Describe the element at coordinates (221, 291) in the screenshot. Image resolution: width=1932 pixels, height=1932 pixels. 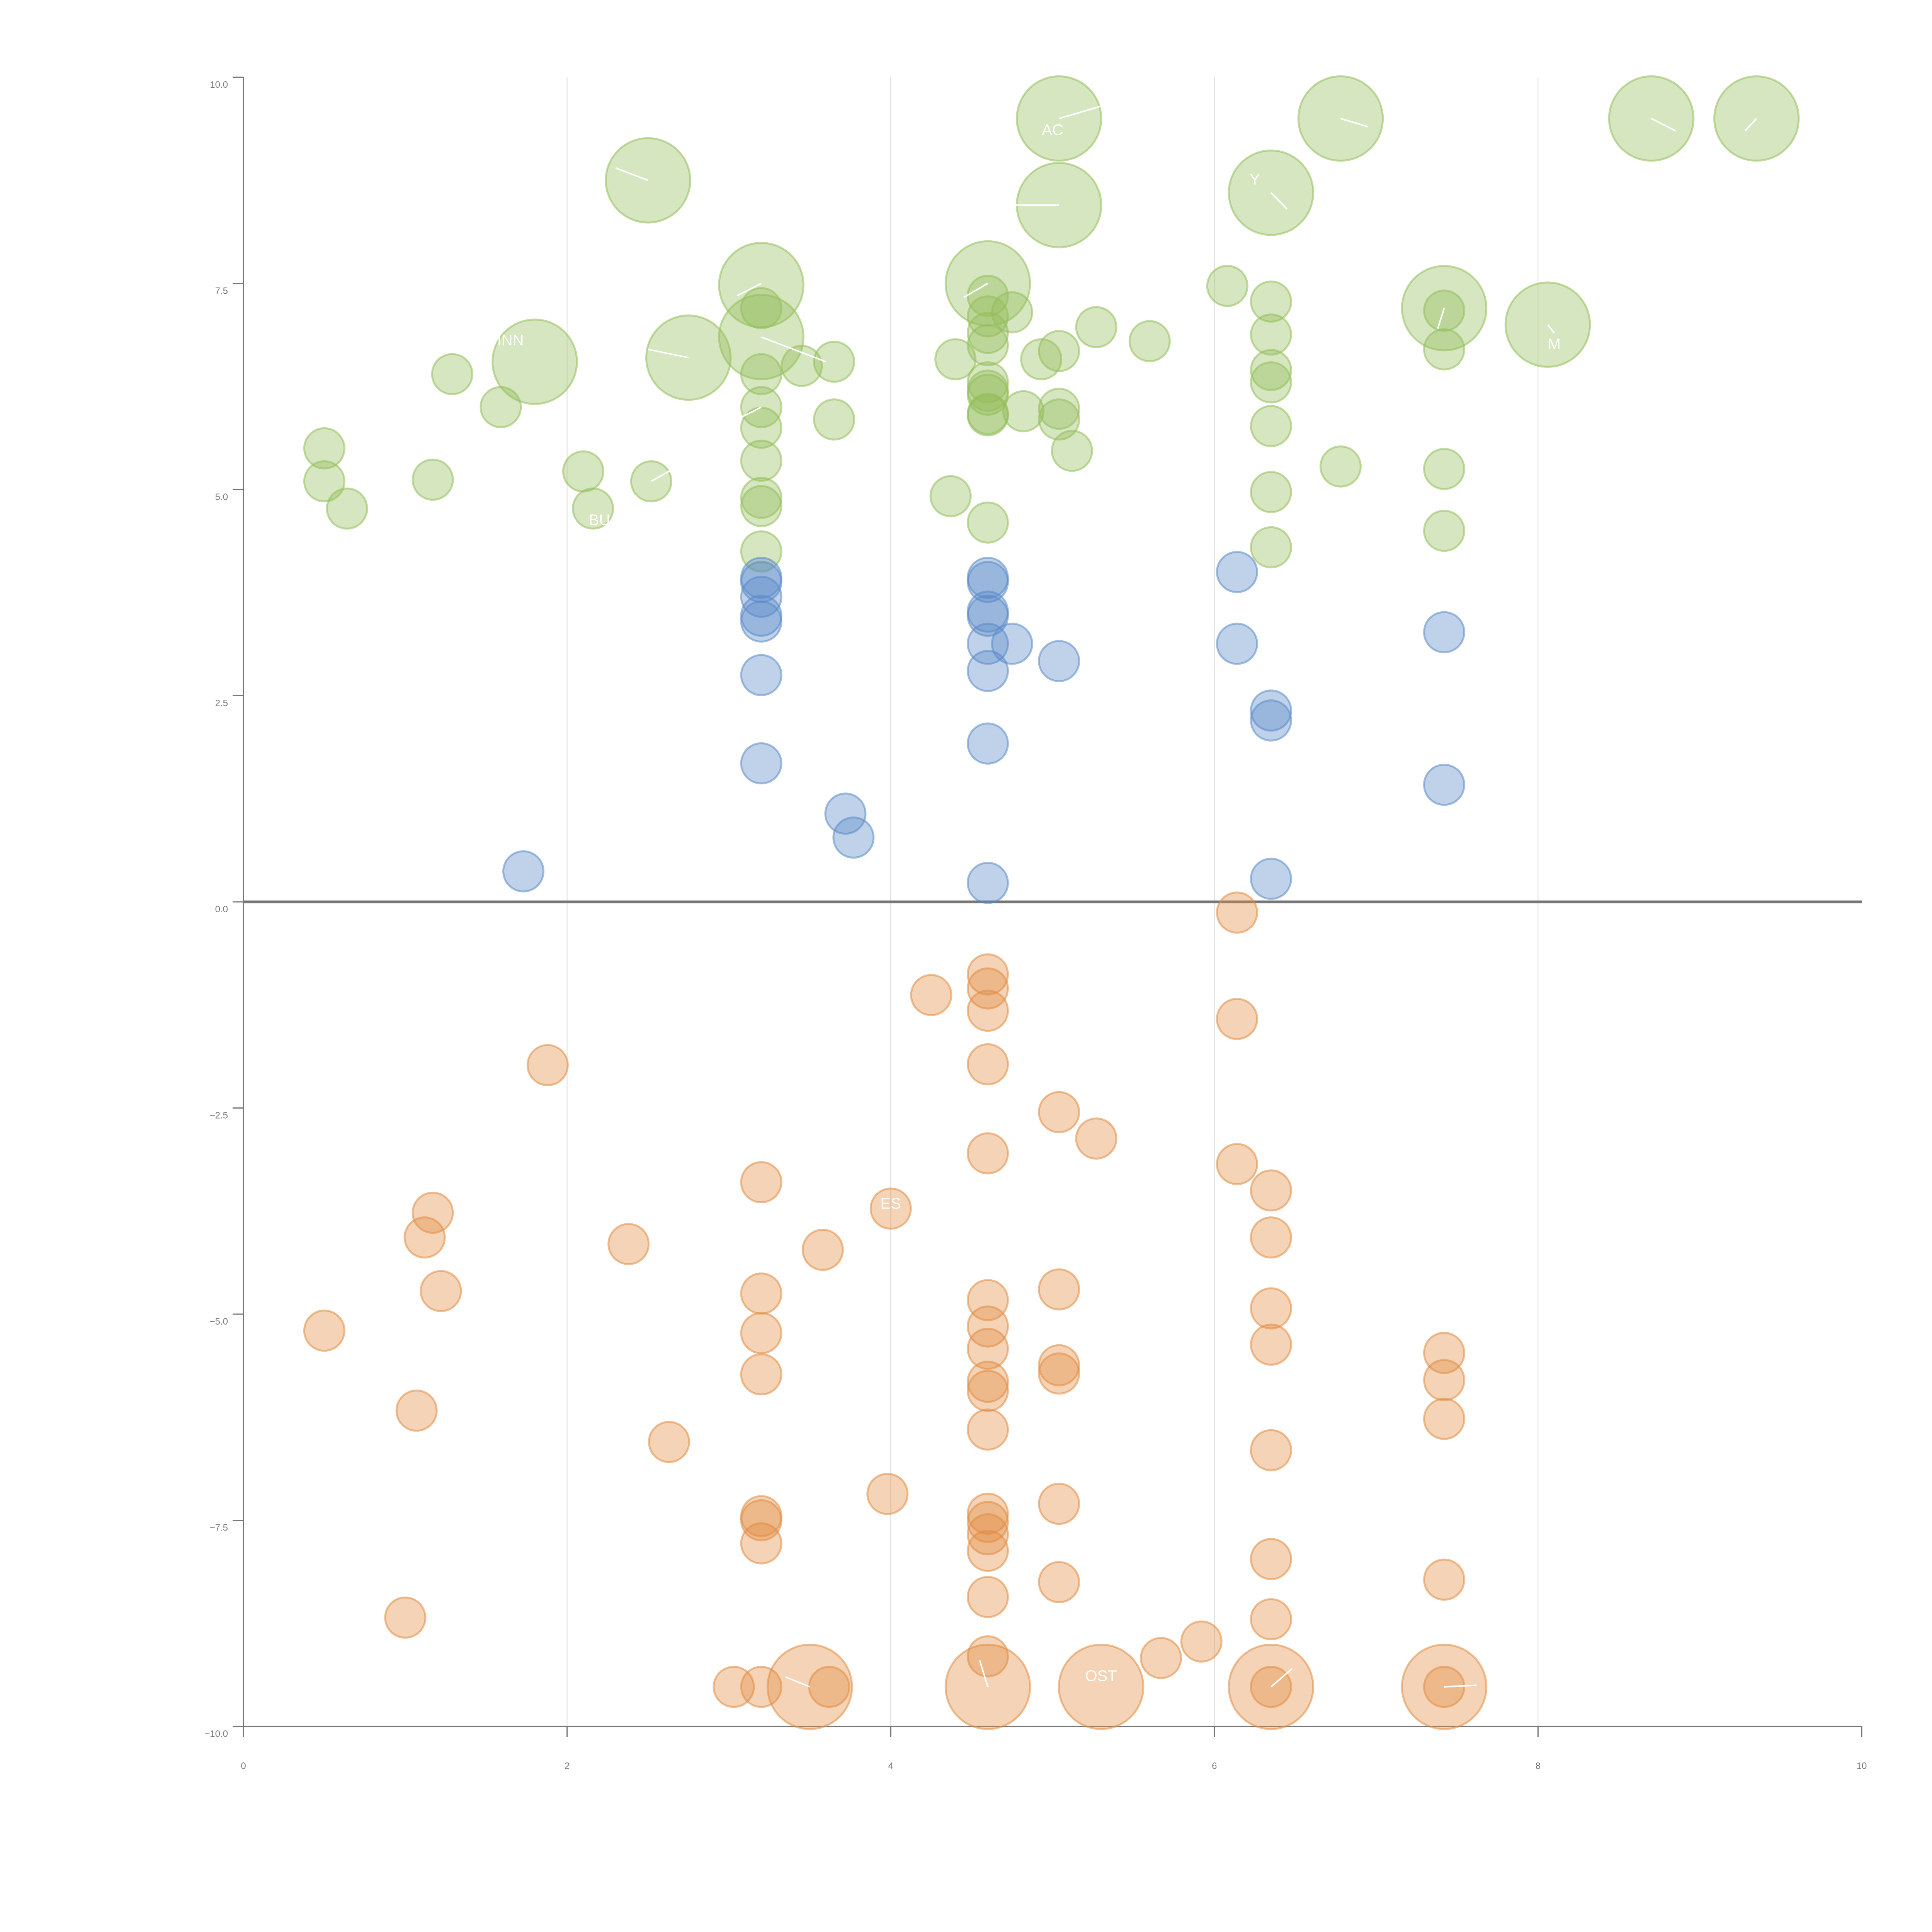
I see `y-tick-label: 7.5` at that location.